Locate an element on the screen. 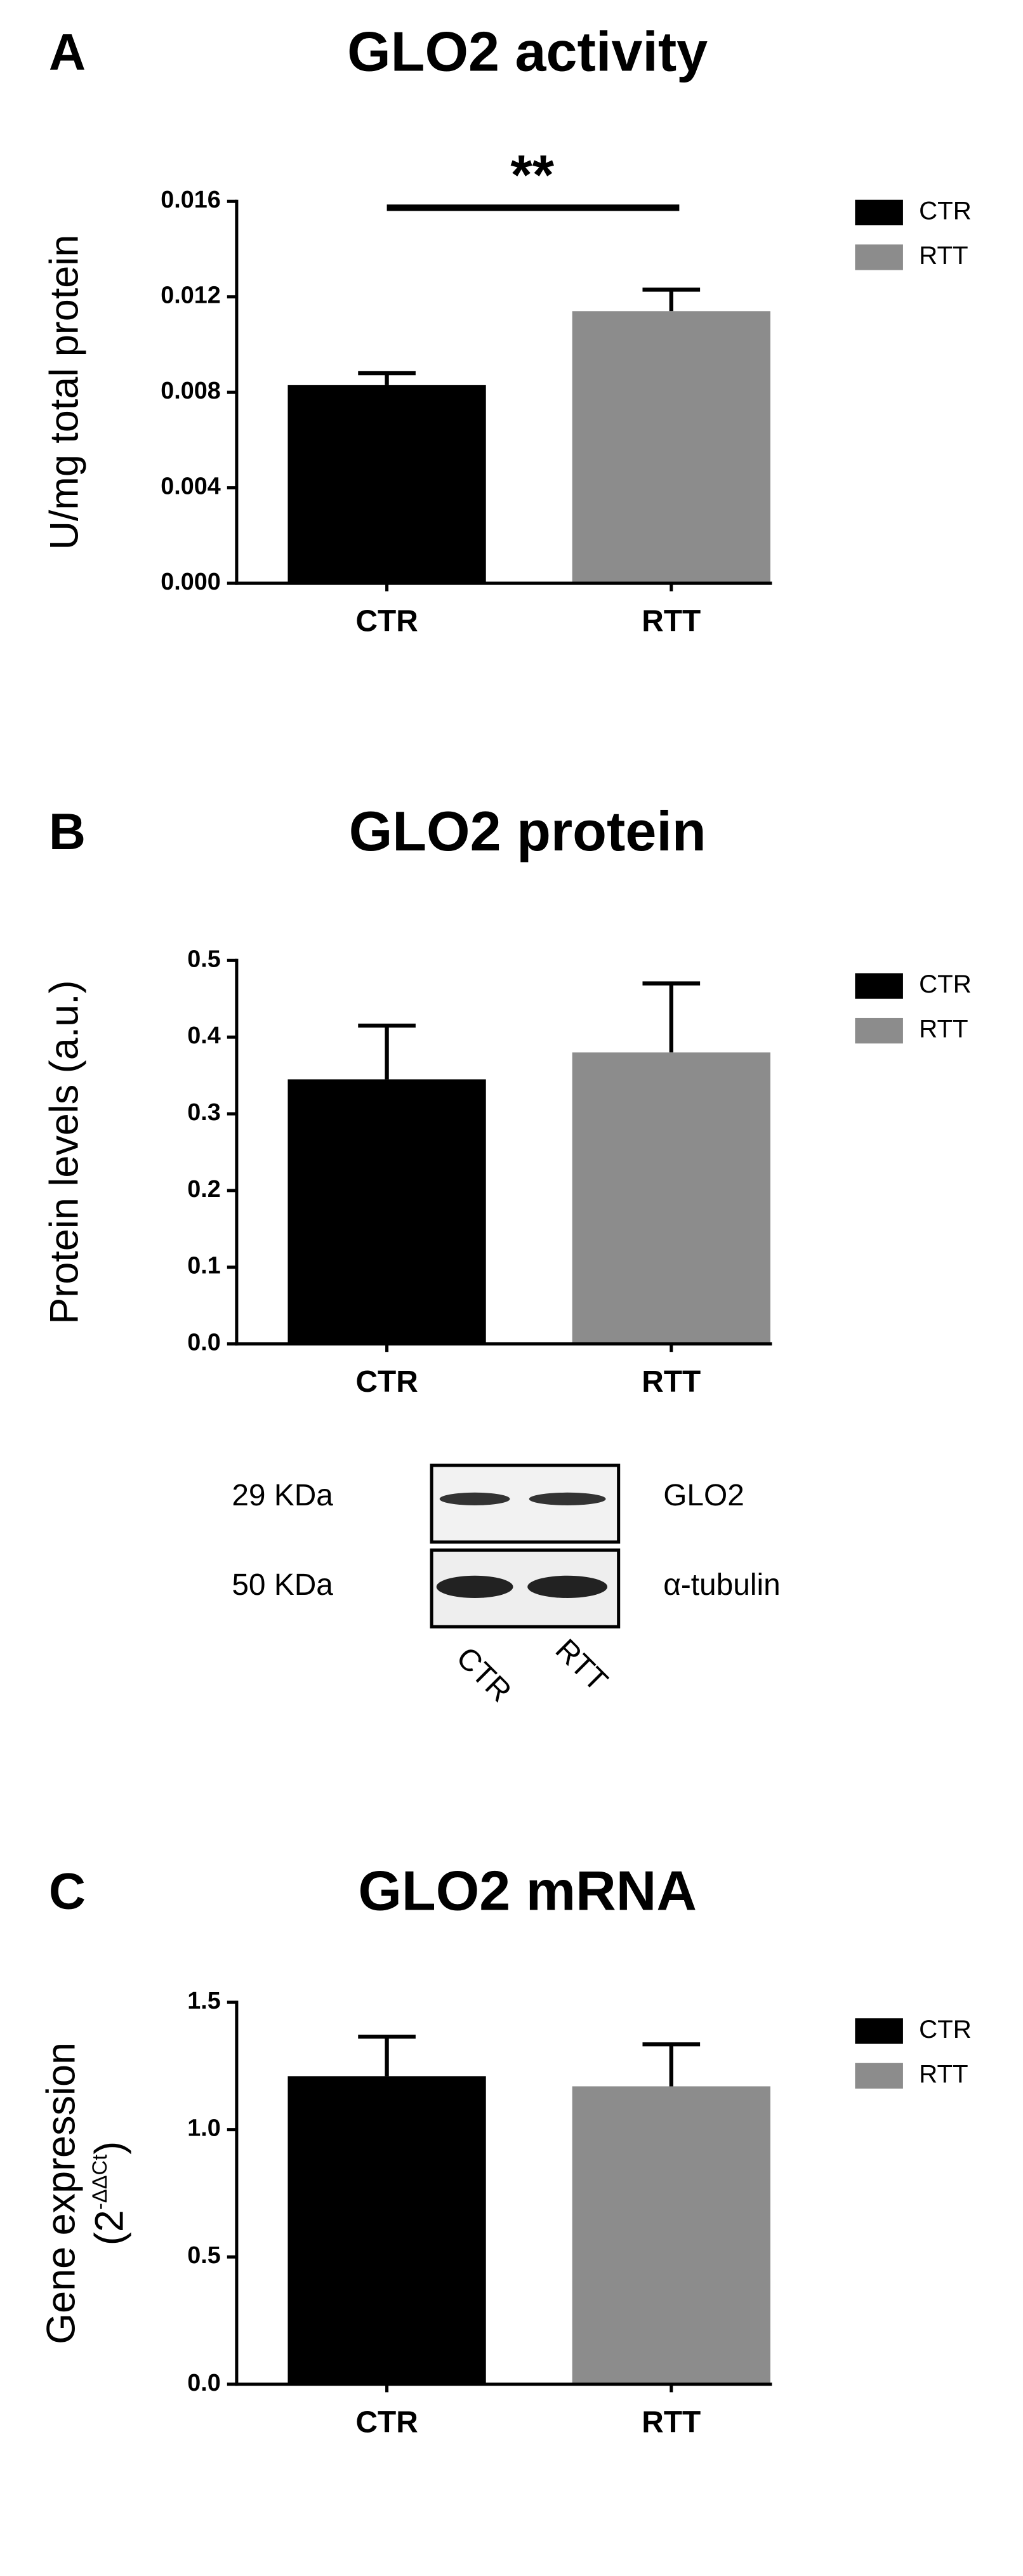 This screenshot has height=2576, width=1023. formula-part: -ΔΔCt is located at coordinates (99, 2182).